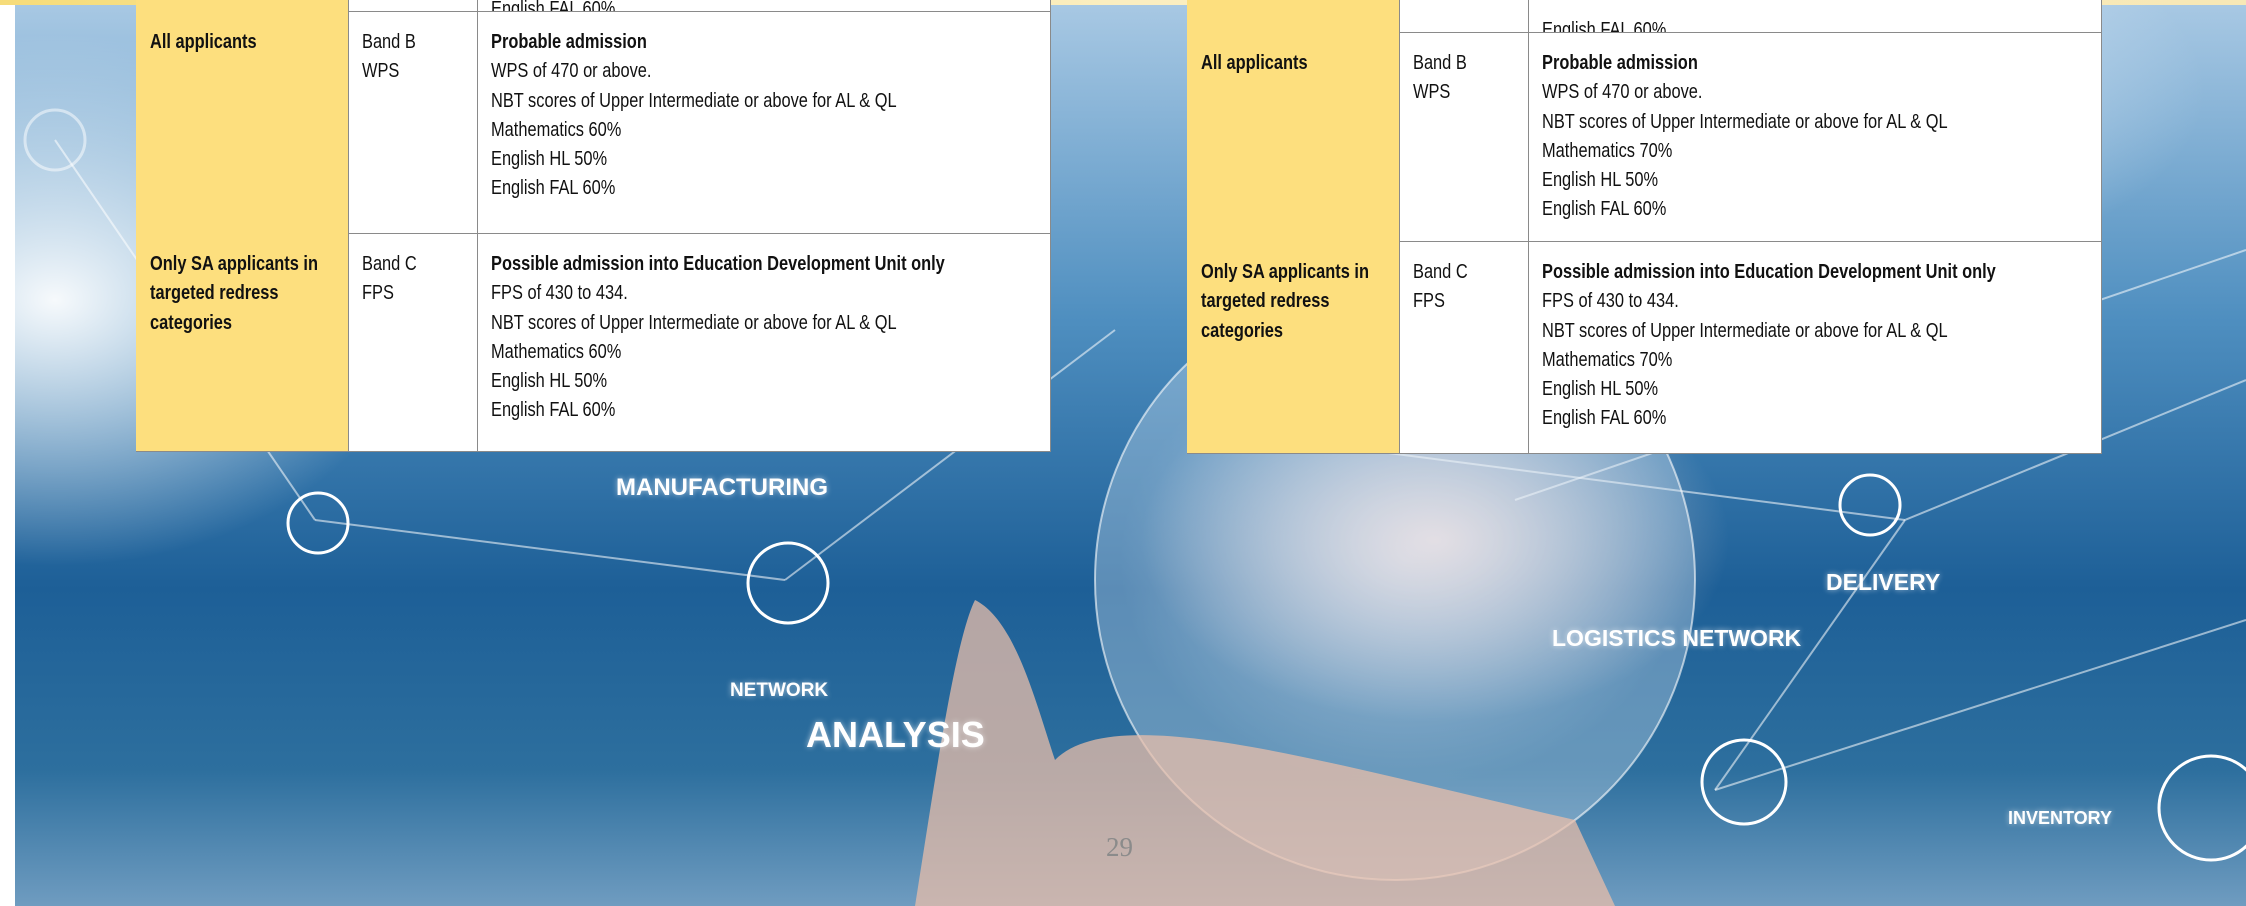 Image resolution: width=2246 pixels, height=906 pixels. Describe the element at coordinates (1119, 847) in the screenshot. I see `page-number: 29` at that location.